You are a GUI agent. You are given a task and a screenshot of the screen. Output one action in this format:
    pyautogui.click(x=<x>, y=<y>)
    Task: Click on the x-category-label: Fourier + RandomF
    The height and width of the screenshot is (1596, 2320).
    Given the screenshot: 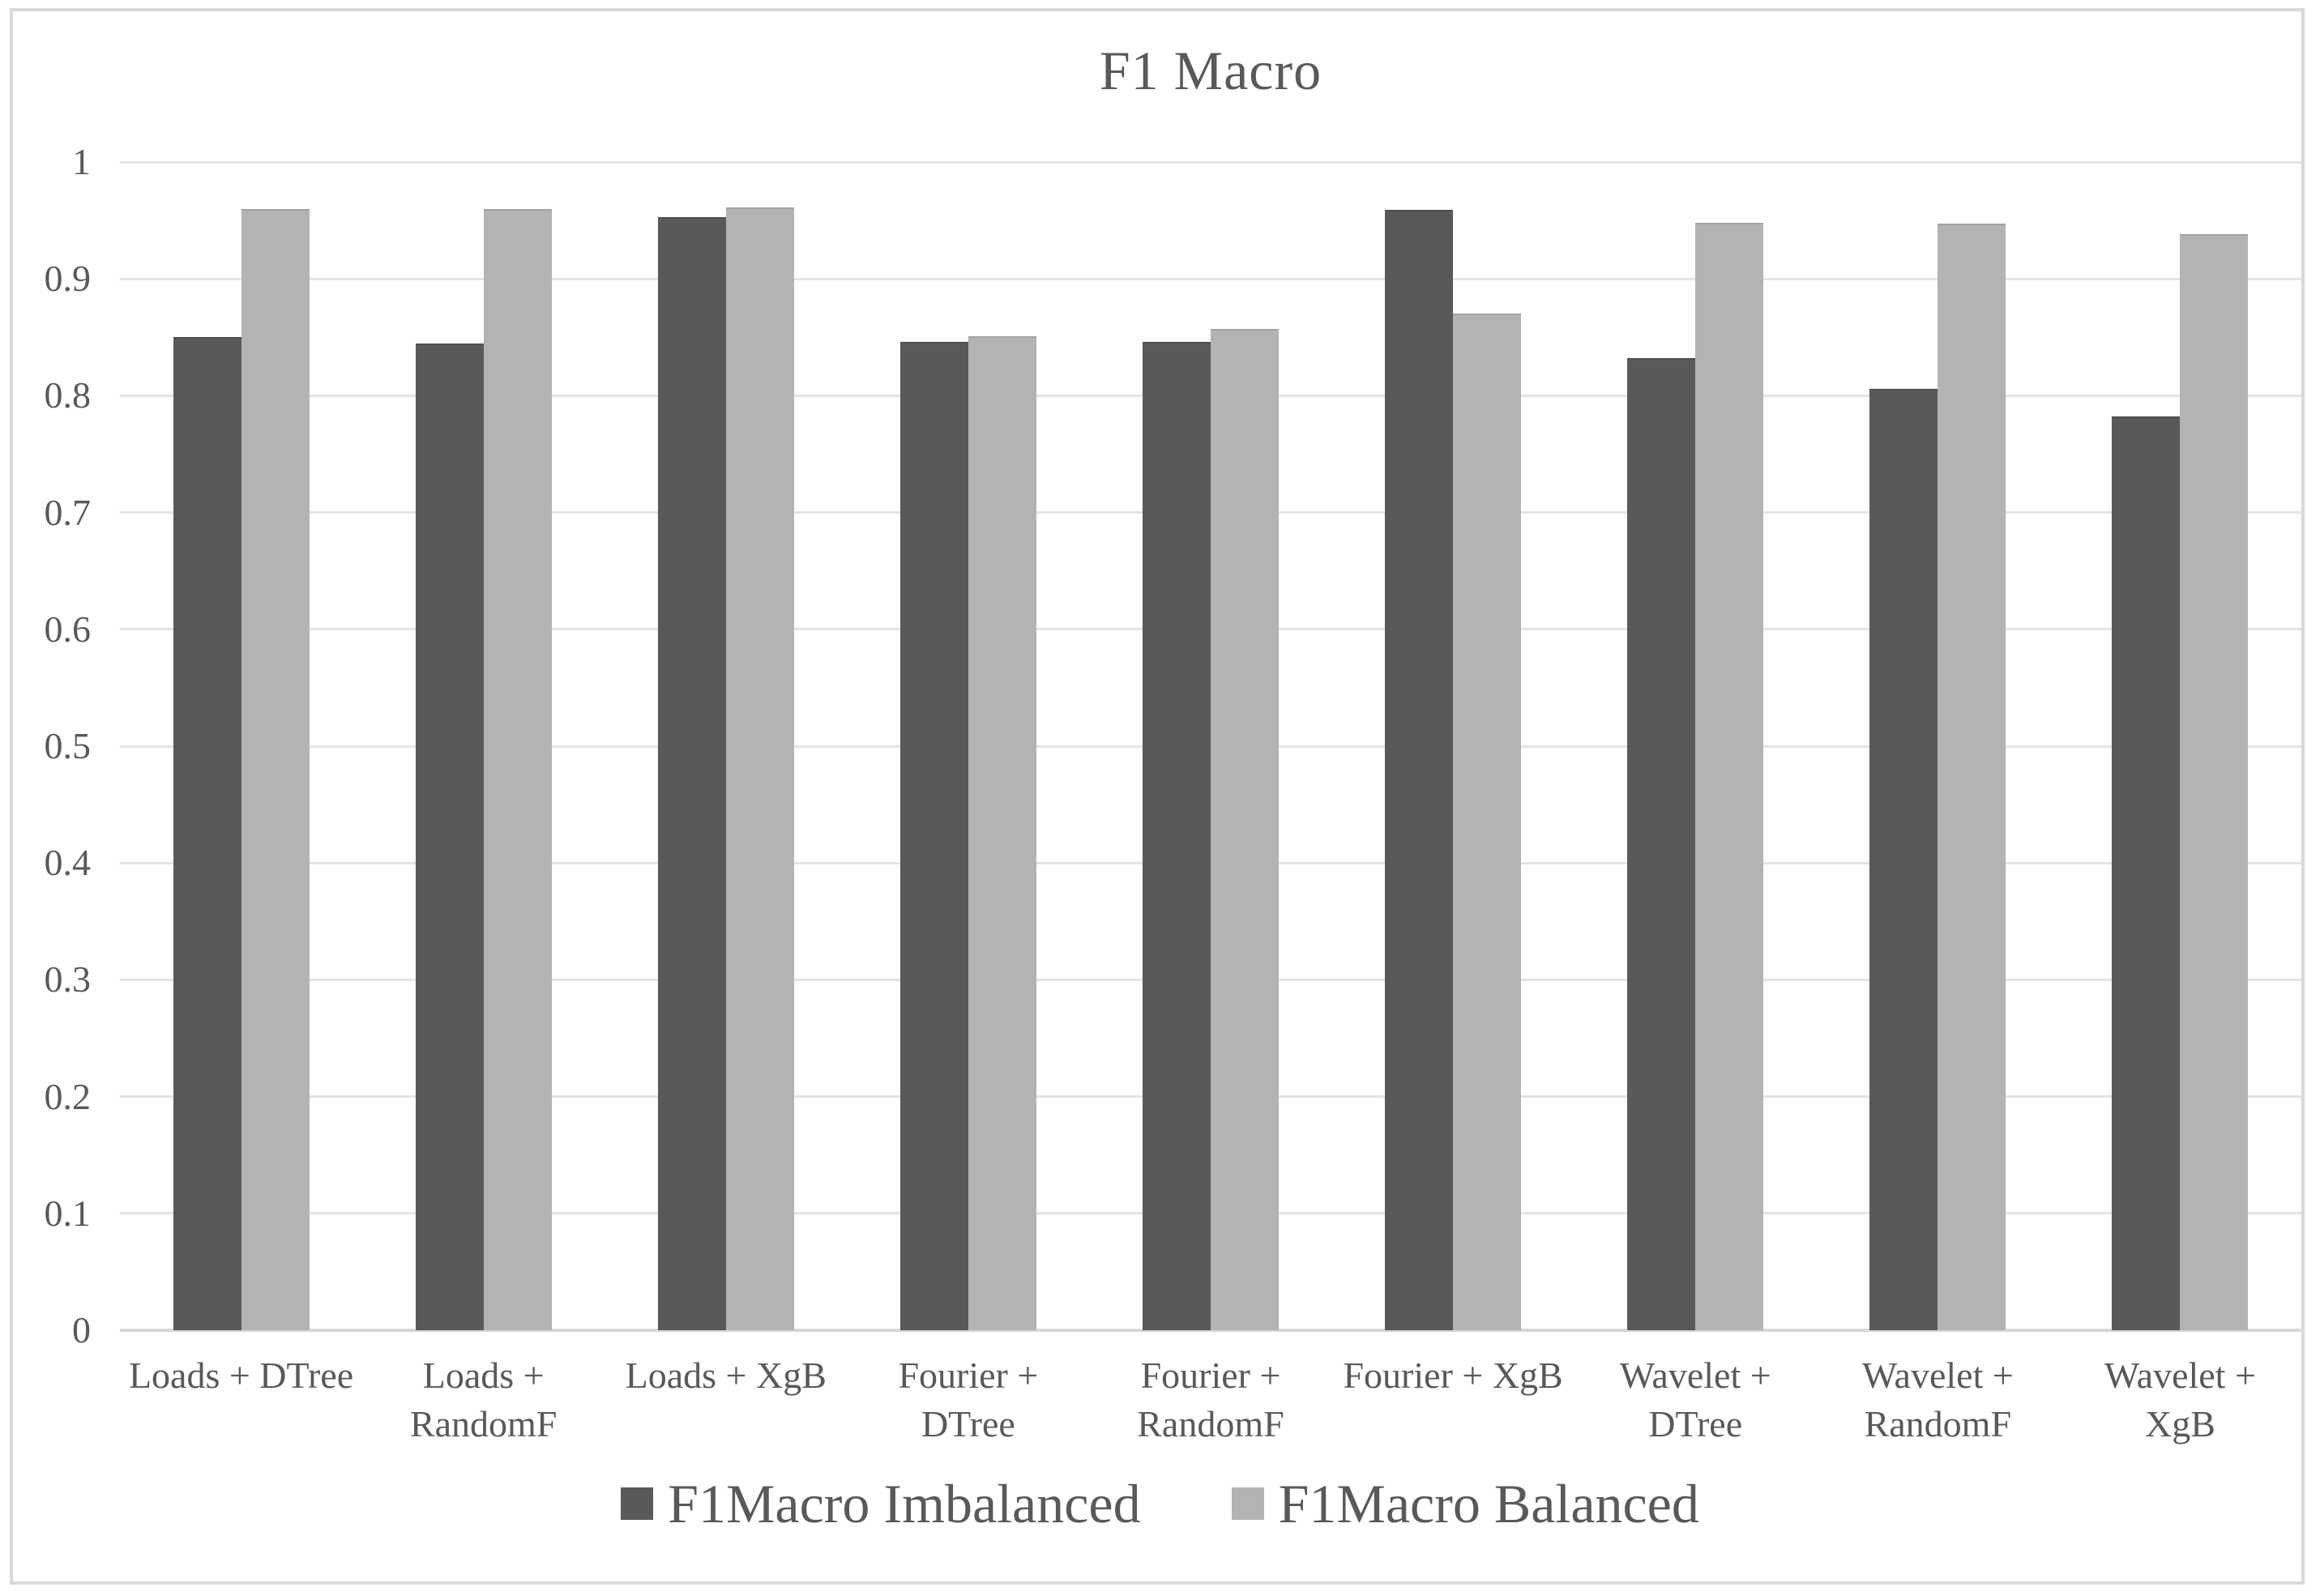 What is the action you would take?
    pyautogui.click(x=1210, y=1400)
    